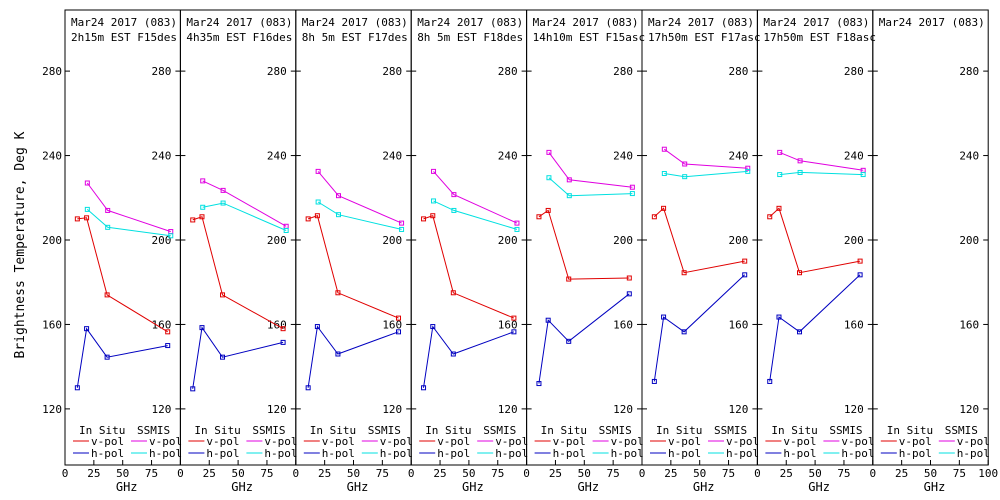 The image size is (1000, 500). What do you see at coordinates (180, 473) in the screenshot?
I see `x-tick-label: 0` at bounding box center [180, 473].